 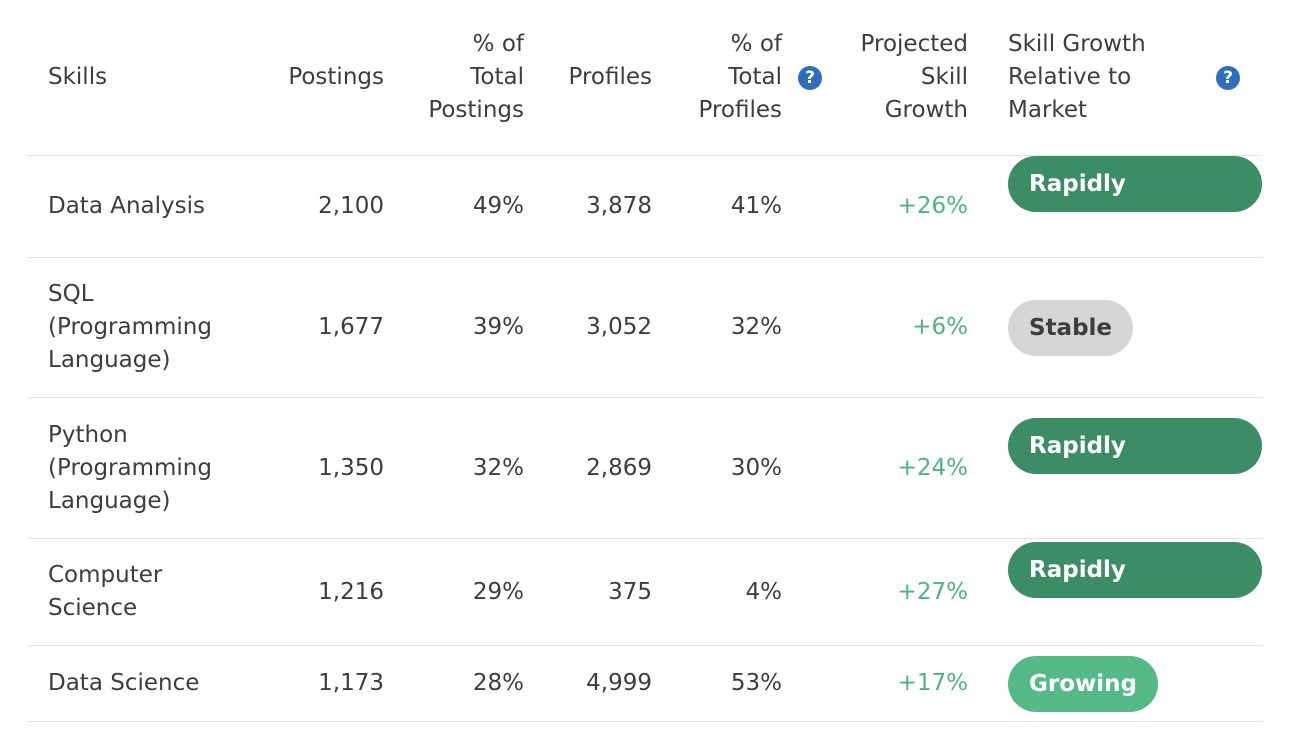 What do you see at coordinates (105, 575) in the screenshot?
I see `skill-line: Computer` at bounding box center [105, 575].